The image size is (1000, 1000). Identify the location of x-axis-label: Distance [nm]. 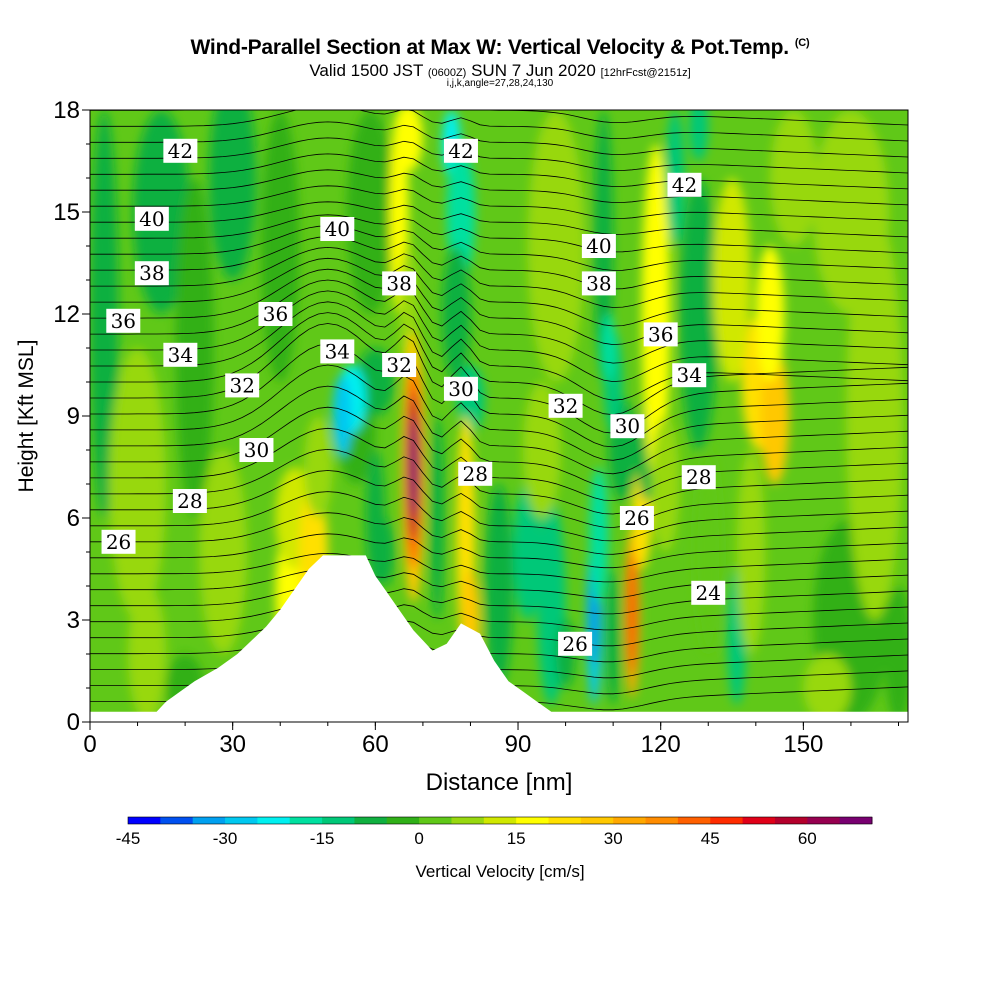
(499, 782).